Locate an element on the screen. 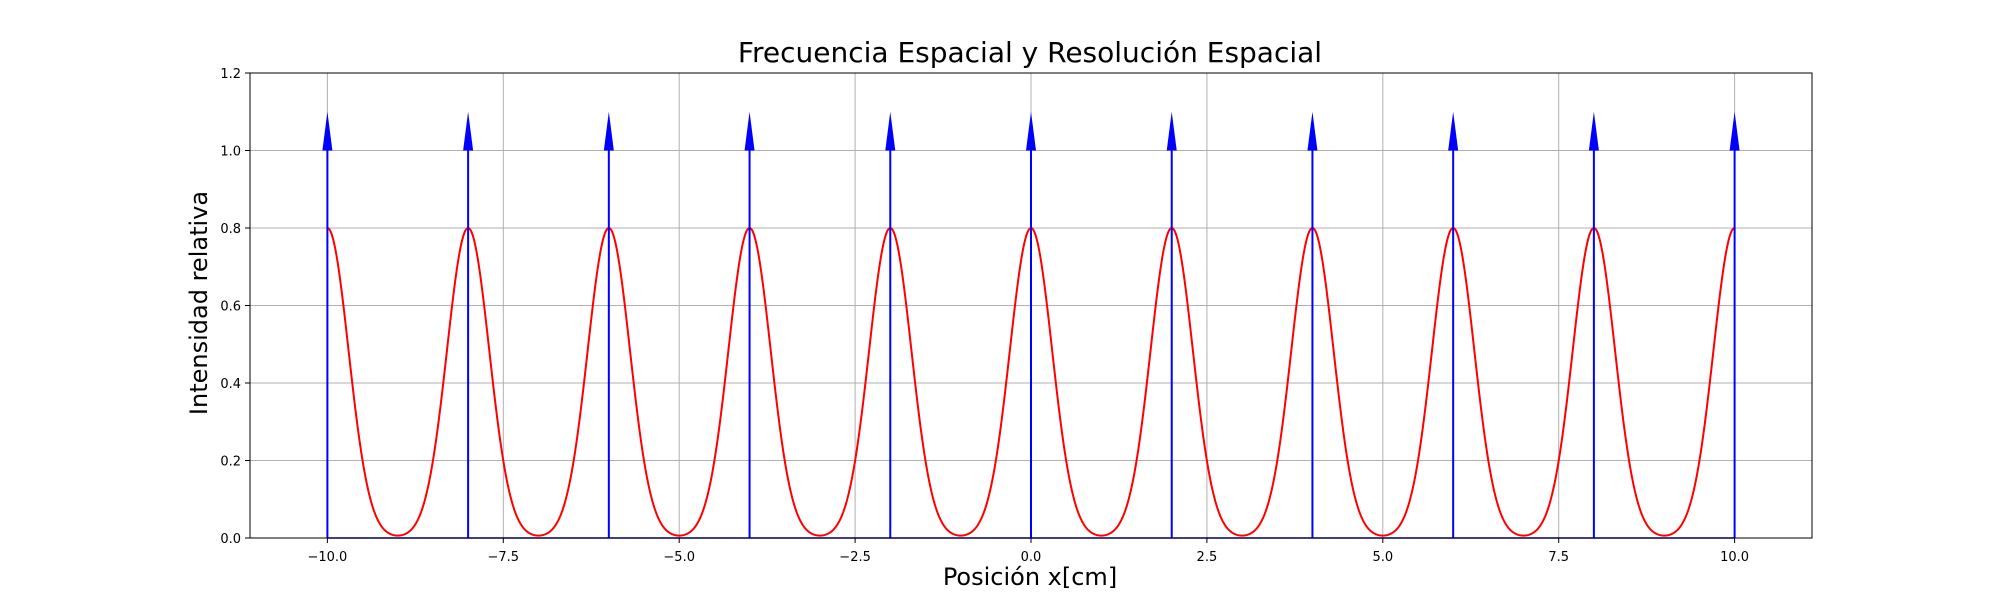 The height and width of the screenshot is (600, 2000). y-tick-label: 0.2 is located at coordinates (230, 462).